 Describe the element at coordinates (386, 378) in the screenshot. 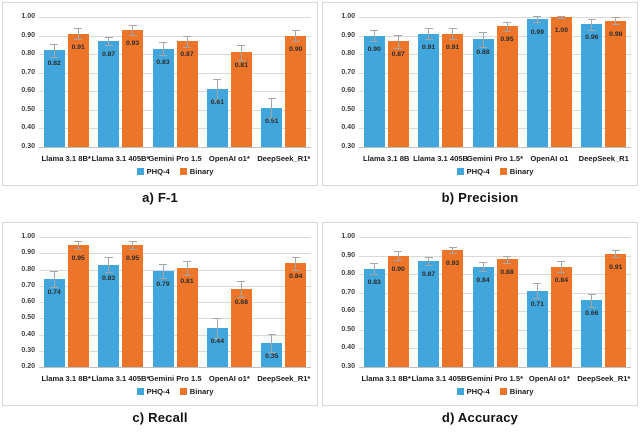

I see `x-category-label: Llama 3.1 8B*` at that location.